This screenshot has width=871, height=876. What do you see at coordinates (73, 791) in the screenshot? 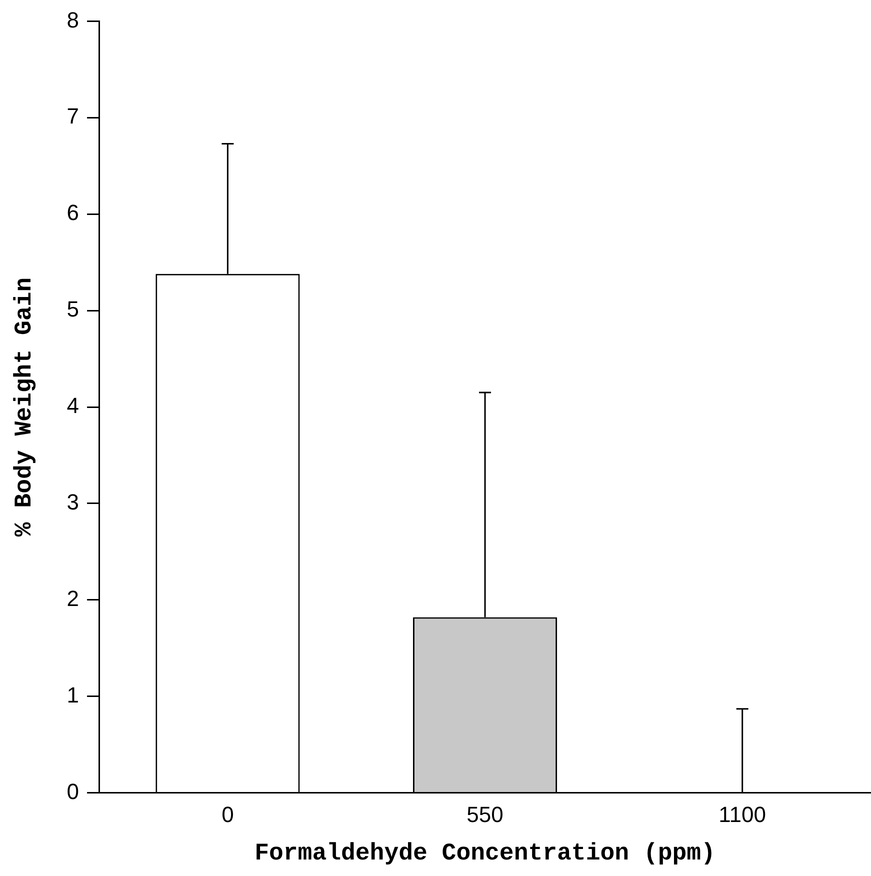
I see `y-tick-label: 0` at bounding box center [73, 791].